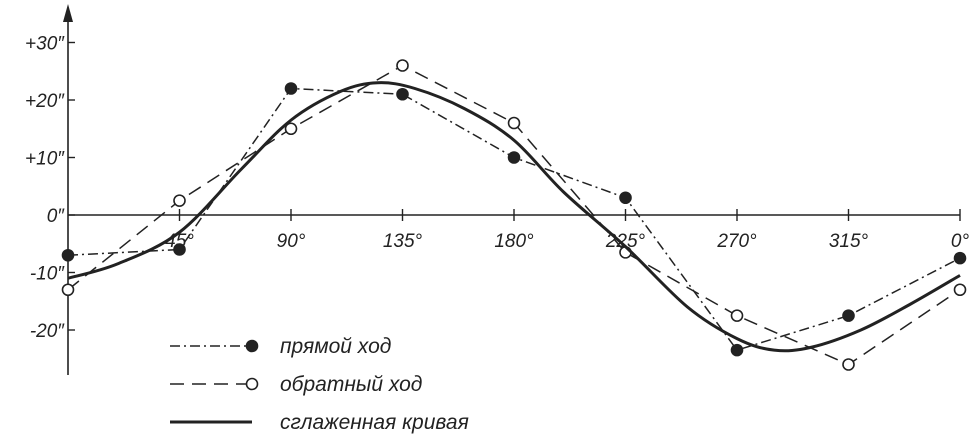 The image size is (973, 441). I want to click on x-tick-label: 135°, so click(403, 241).